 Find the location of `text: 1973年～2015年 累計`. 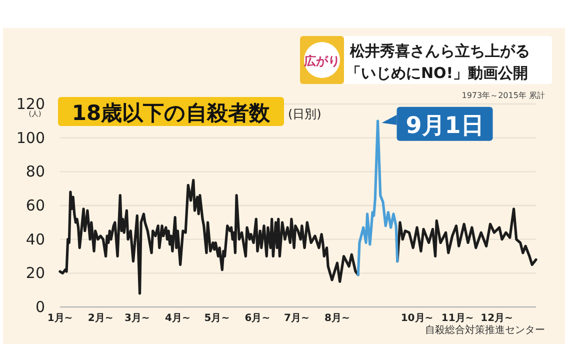

text: 1973年～2015年 累計 is located at coordinates (503, 95).